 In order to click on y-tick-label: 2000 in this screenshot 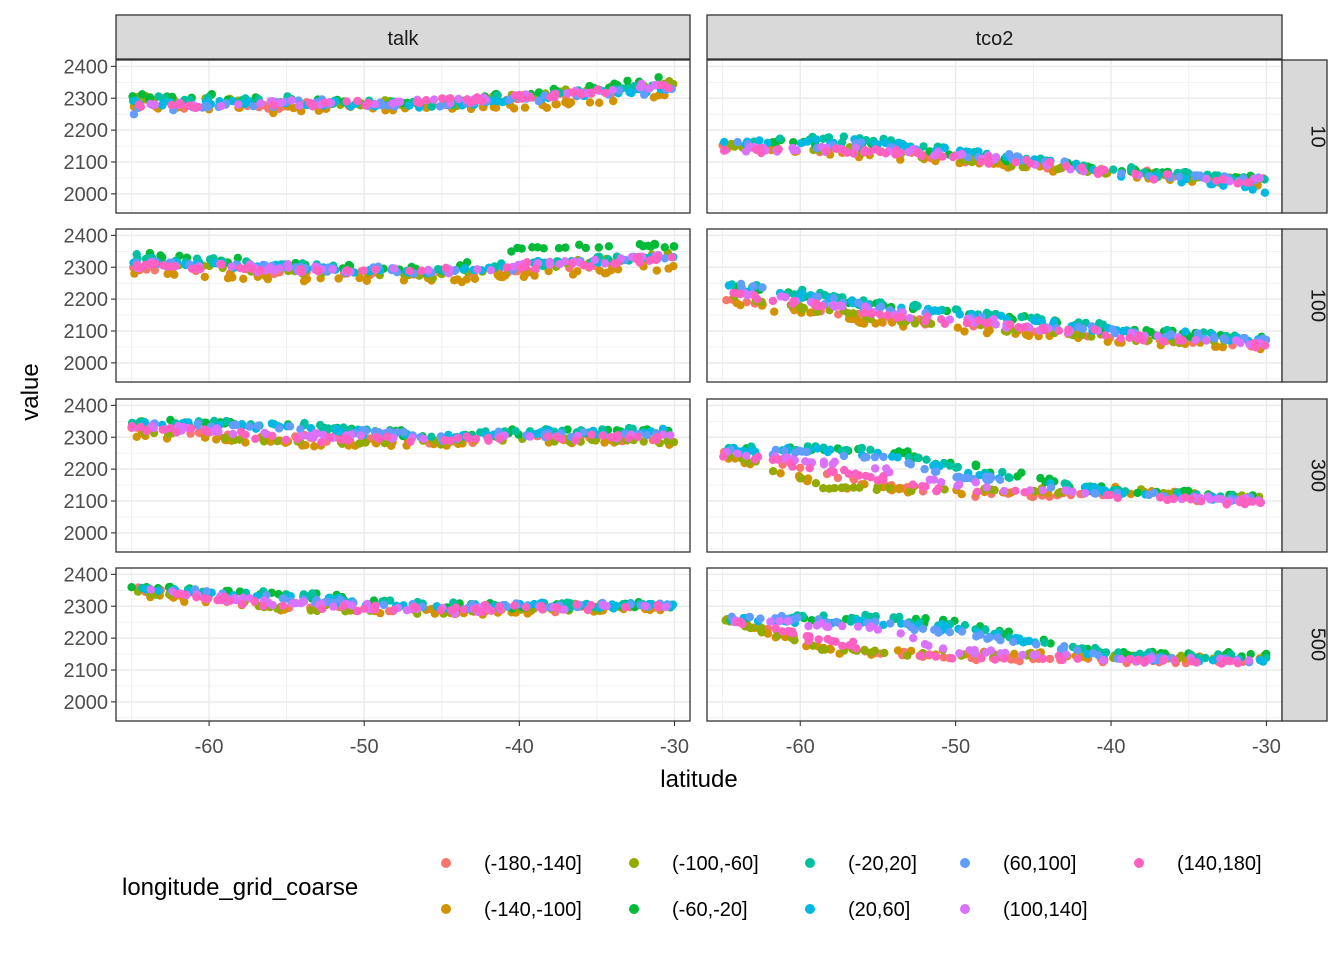, I will do `click(86, 195)`.